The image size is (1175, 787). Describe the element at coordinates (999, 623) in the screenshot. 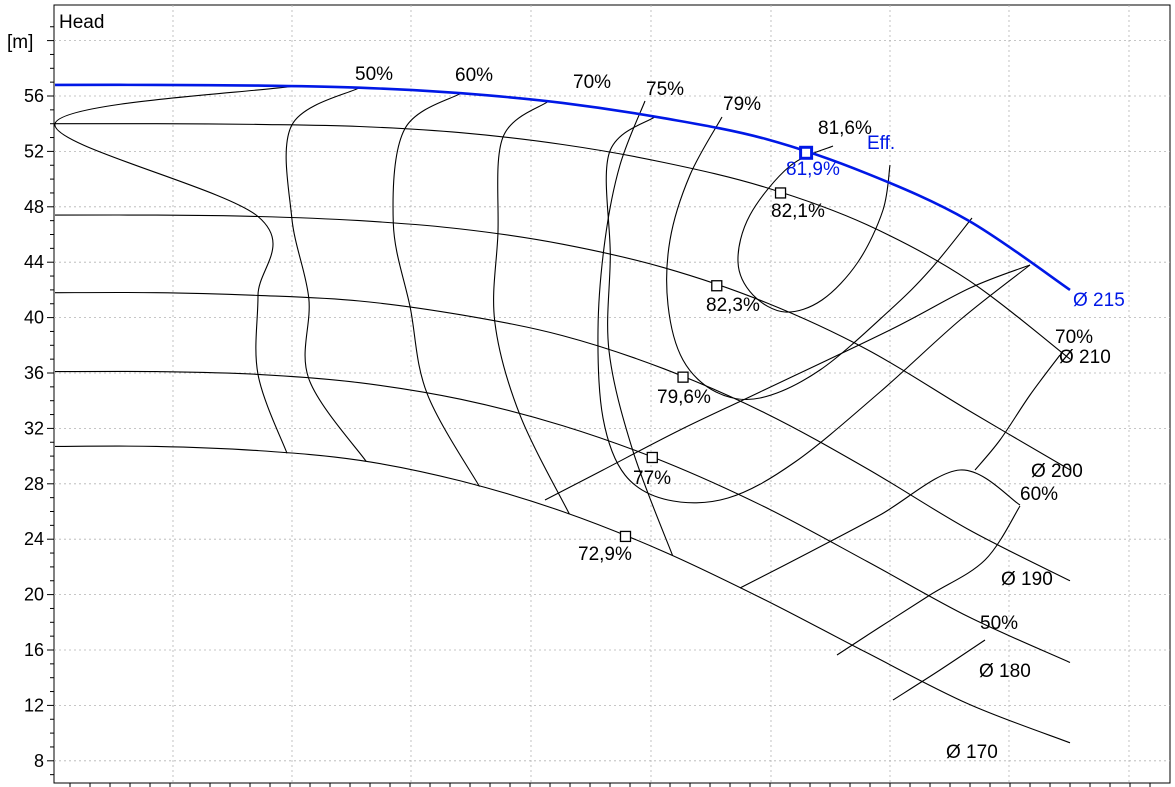

I see `eff-label-50-right: 50%` at that location.